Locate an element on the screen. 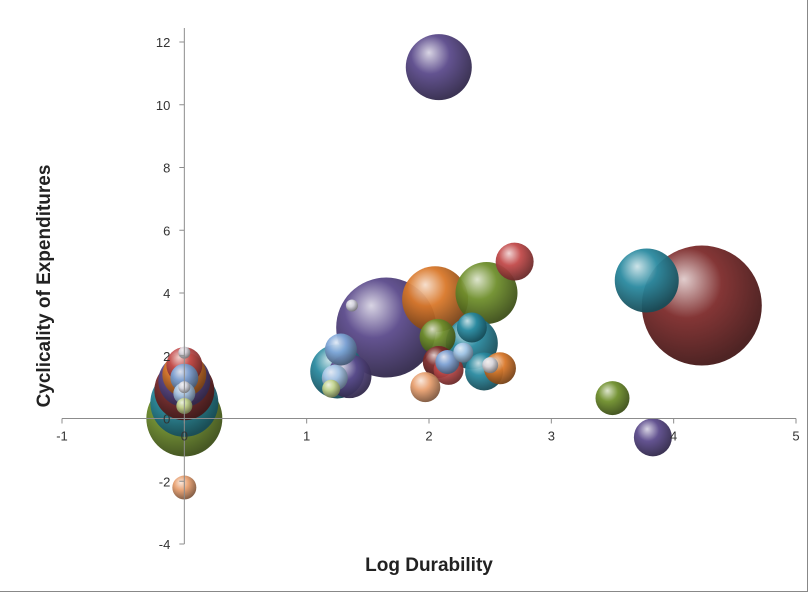 The image size is (809, 593). y-tick-label: 4 is located at coordinates (166, 293).